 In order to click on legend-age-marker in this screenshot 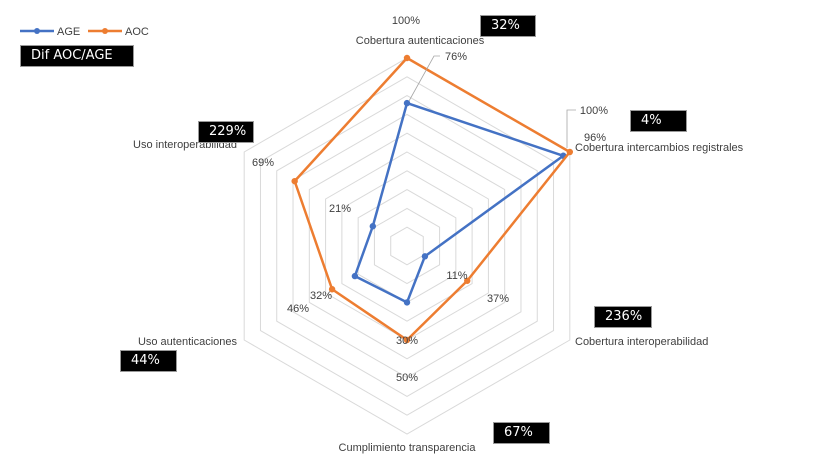, I will do `click(37, 31)`.